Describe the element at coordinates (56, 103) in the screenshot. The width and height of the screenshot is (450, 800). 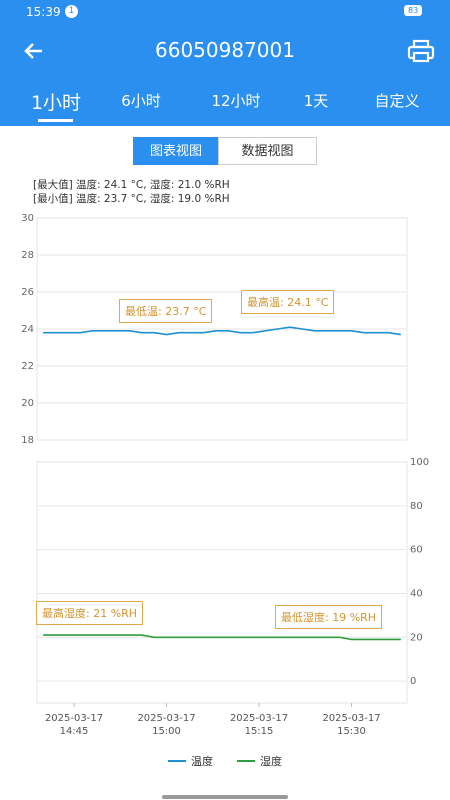
I see `tab: 1小时` at that location.